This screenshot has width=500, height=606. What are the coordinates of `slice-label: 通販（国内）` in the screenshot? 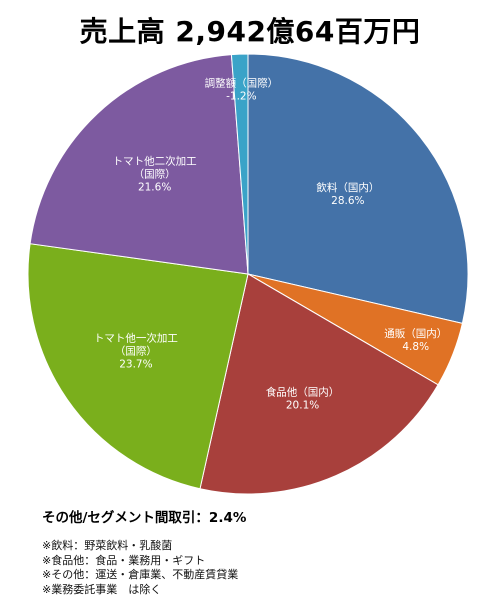 It's located at (415, 333).